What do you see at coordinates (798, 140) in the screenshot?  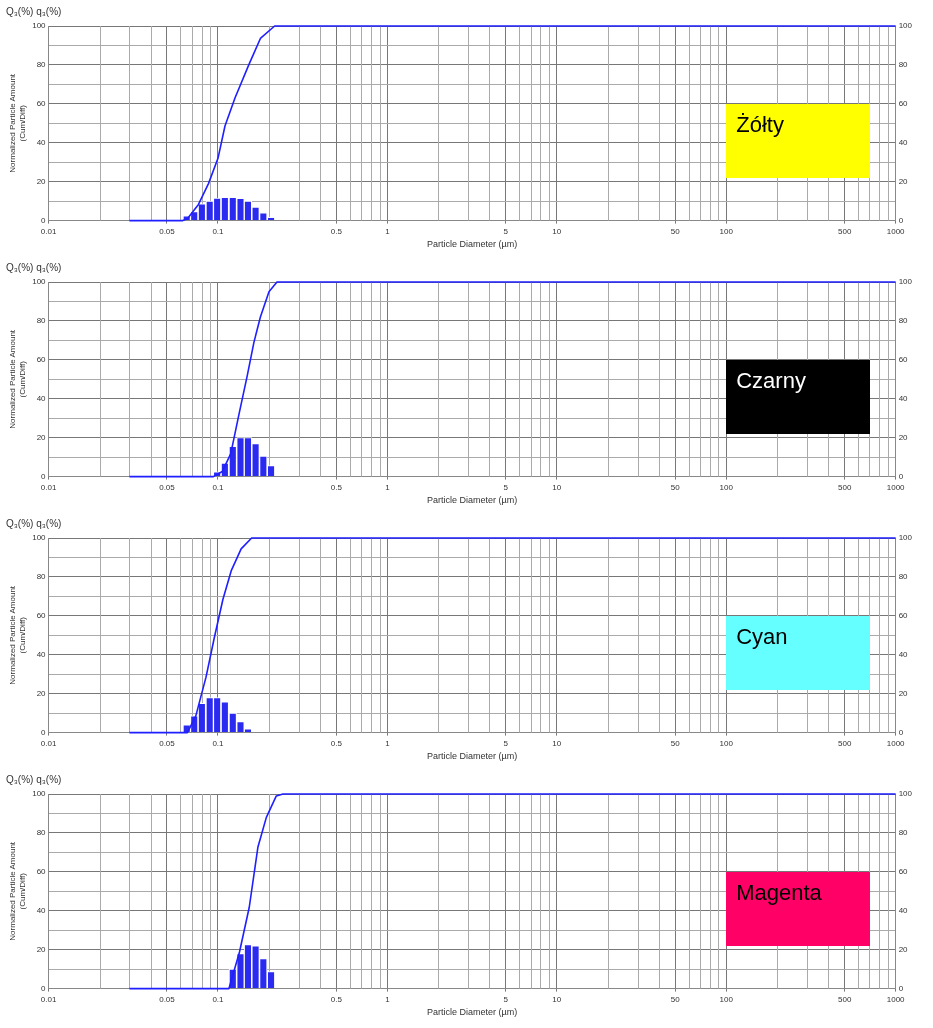 I see `label-box: Żółty` at bounding box center [798, 140].